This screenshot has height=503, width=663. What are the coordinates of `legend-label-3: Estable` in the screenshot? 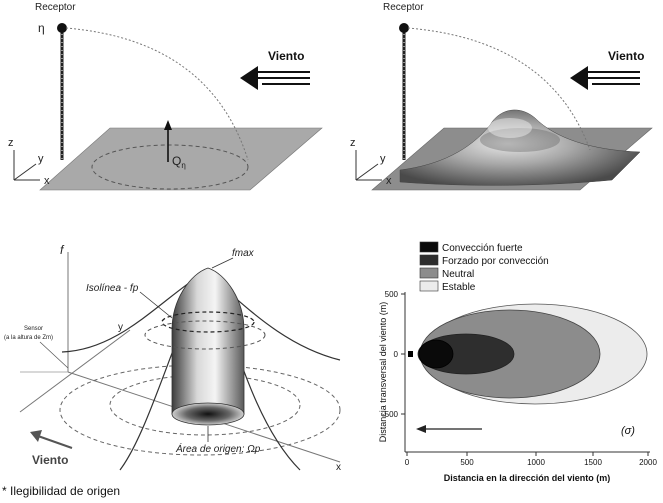 It's located at (459, 287).